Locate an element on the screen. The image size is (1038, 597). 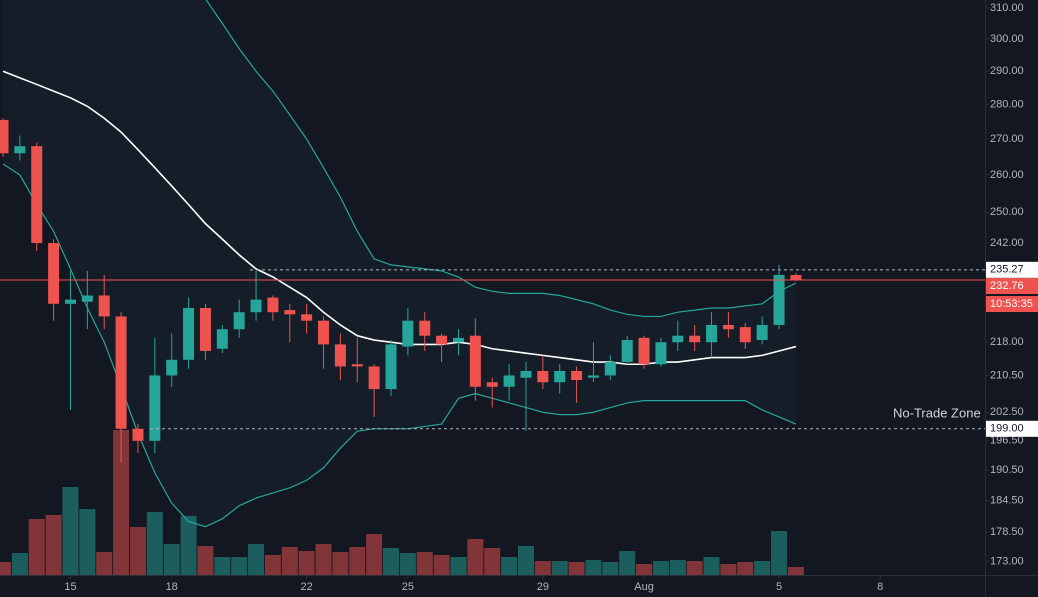
y-tick-label: 260.00 is located at coordinates (1007, 175).